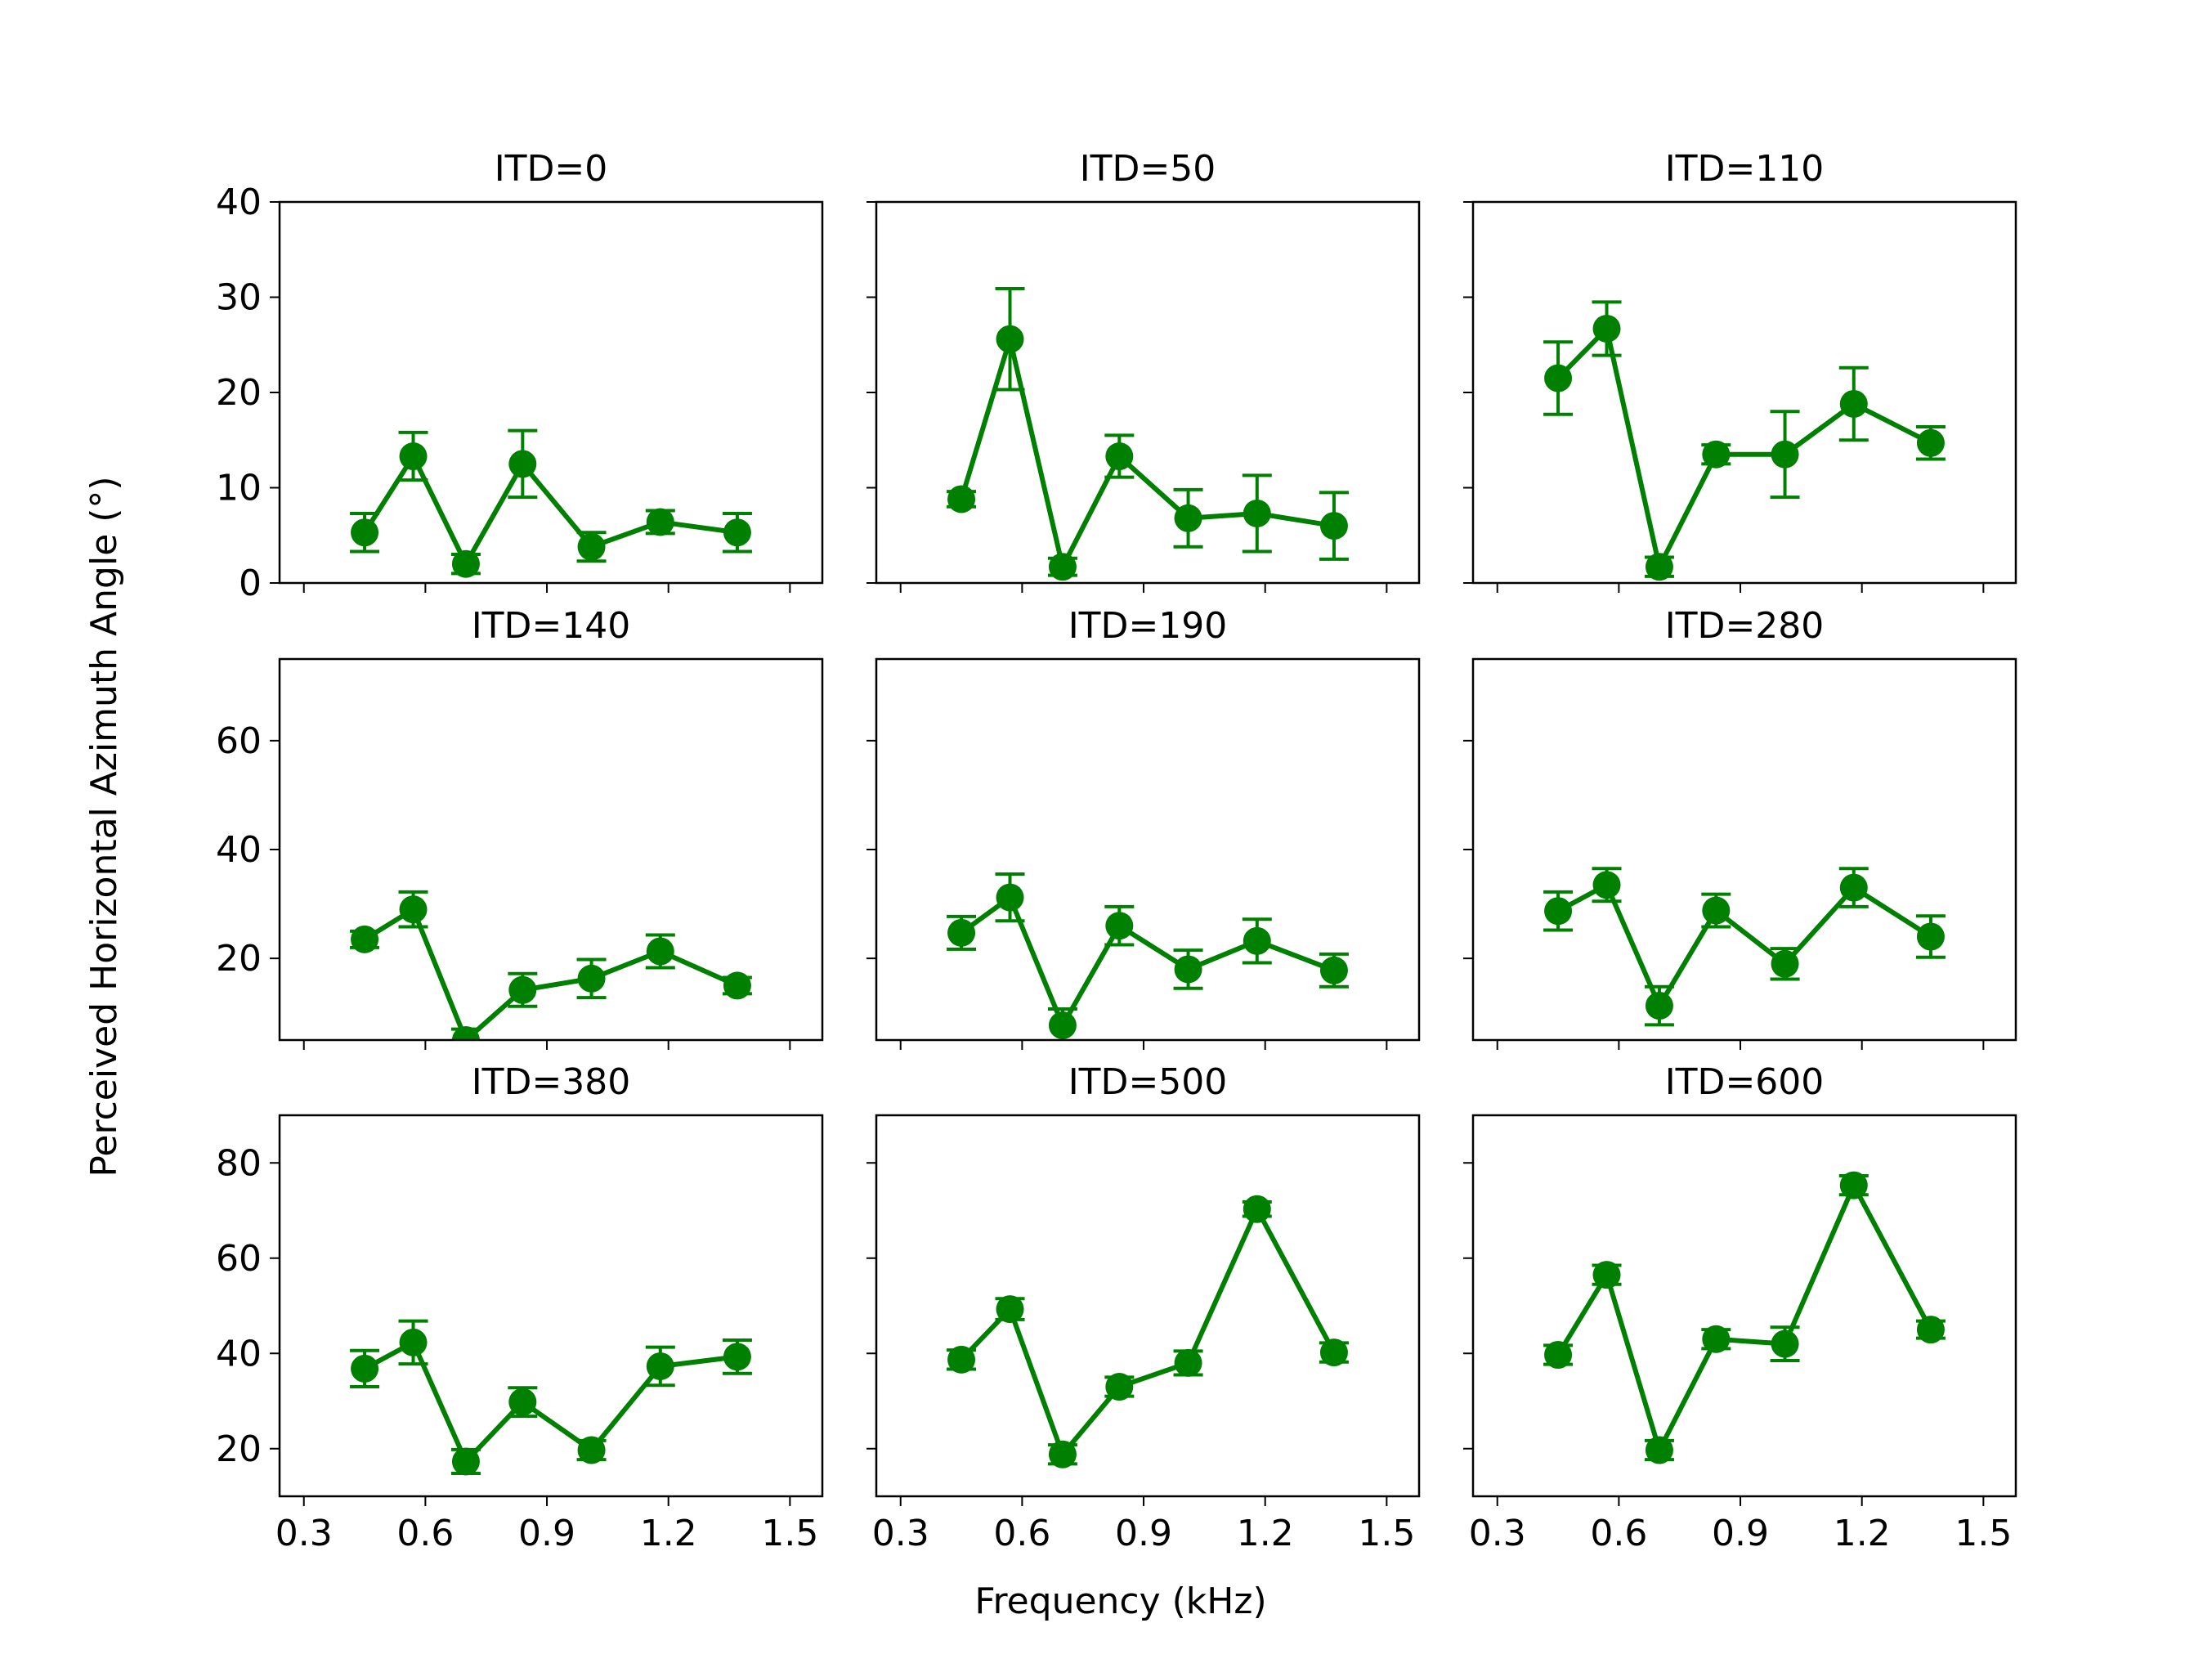 This screenshot has height=1659, width=2212. What do you see at coordinates (1148, 626) in the screenshot?
I see `subplot-title: ITD=190` at bounding box center [1148, 626].